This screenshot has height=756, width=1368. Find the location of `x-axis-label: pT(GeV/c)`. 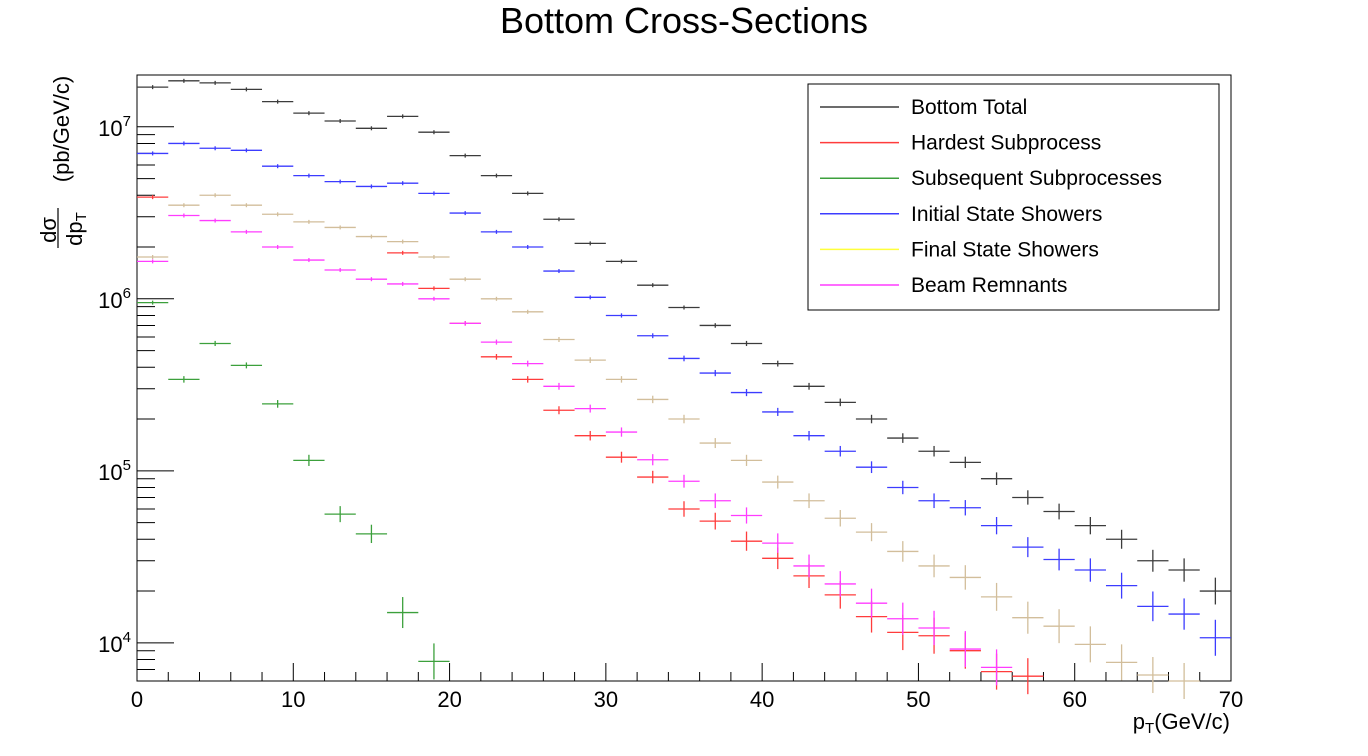

x-axis-label: pT(GeV/c) is located at coordinates (1181, 723).